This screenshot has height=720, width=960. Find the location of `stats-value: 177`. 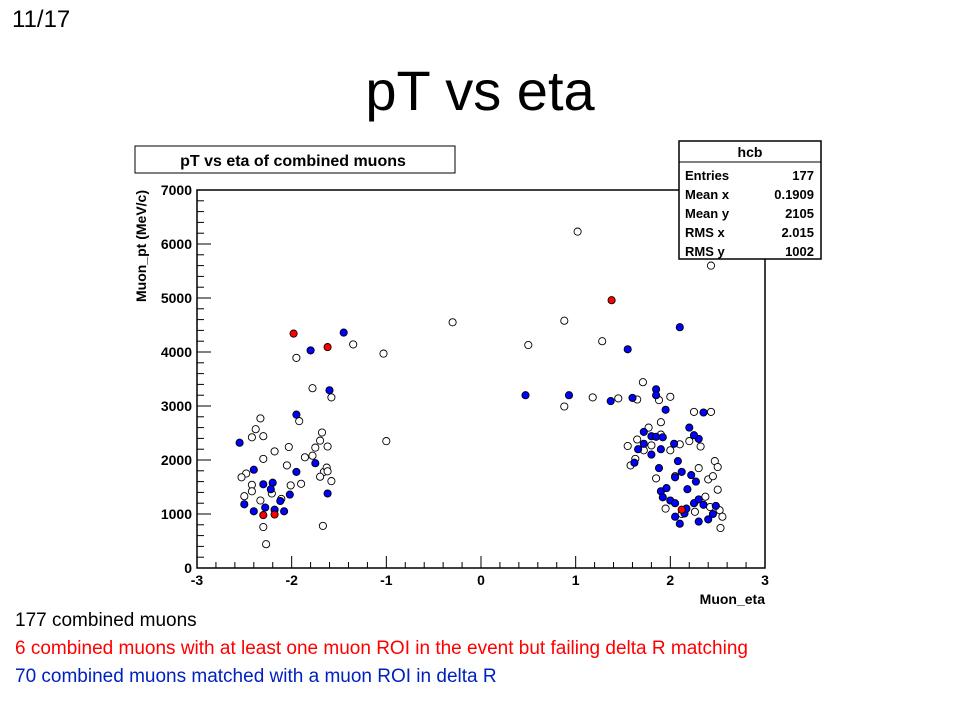

stats-value: 177 is located at coordinates (803, 175).